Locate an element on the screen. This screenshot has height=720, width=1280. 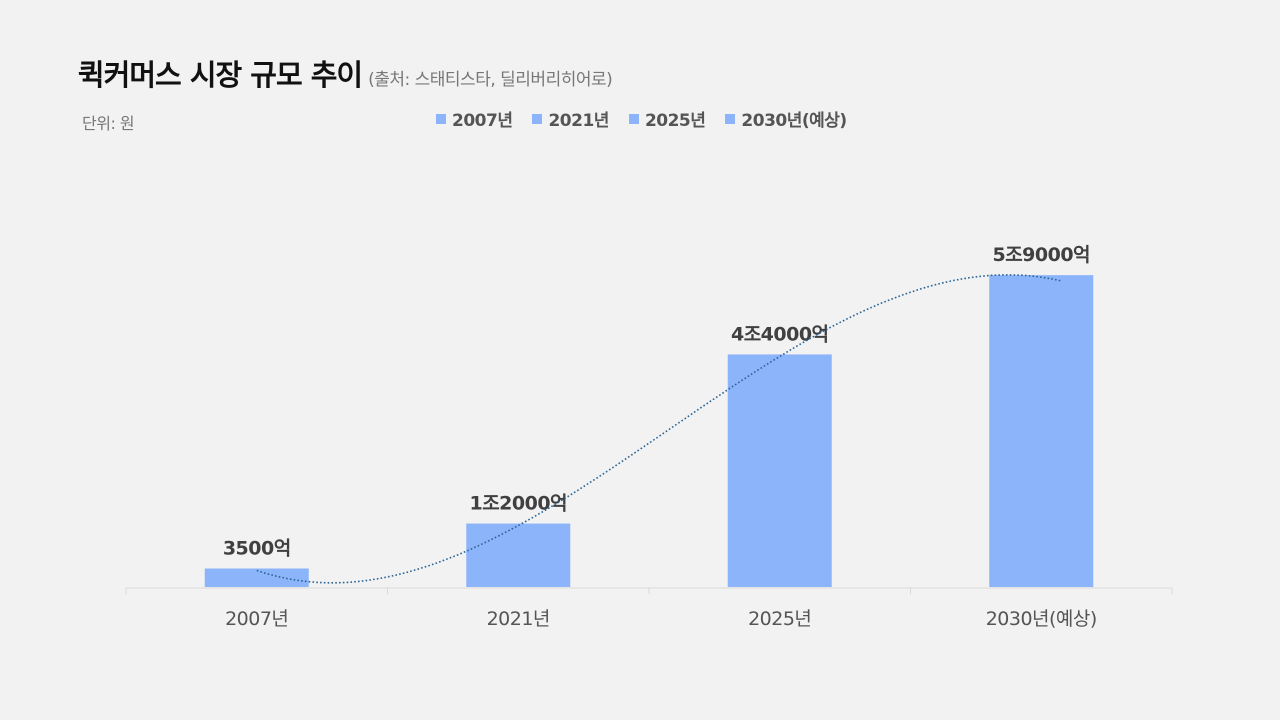
legend-label: 2025년 is located at coordinates (675, 121).